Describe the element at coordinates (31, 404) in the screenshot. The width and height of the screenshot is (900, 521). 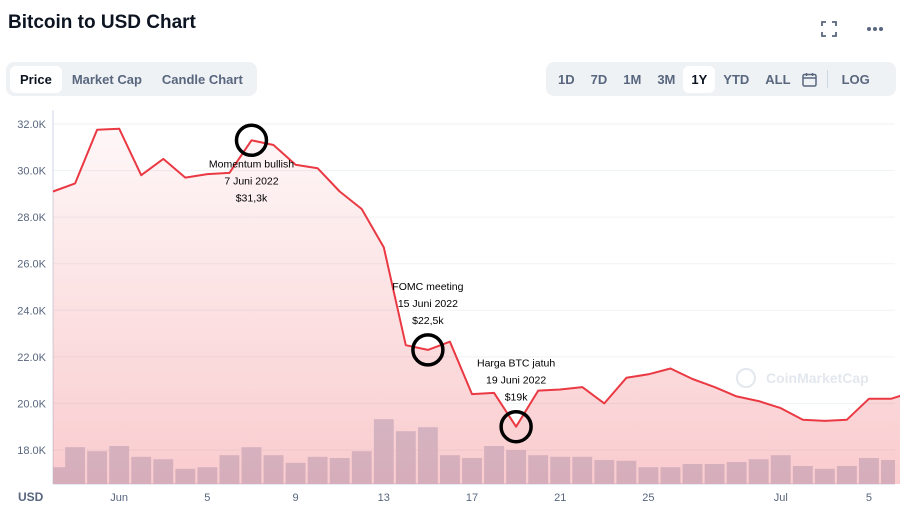
I see `y-tick-label: 20.0K` at that location.